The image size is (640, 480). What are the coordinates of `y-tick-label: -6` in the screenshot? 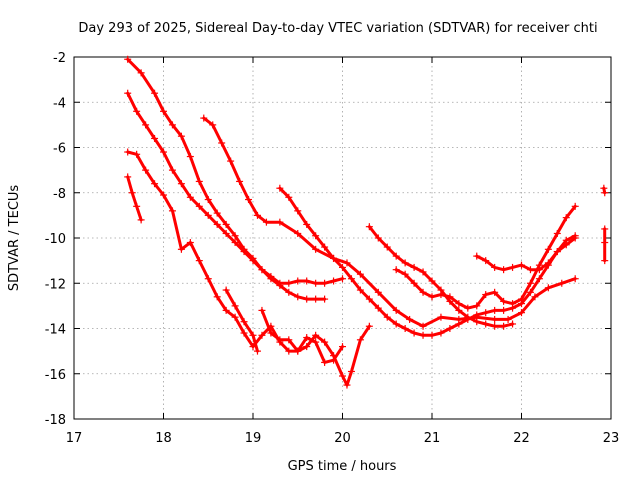 It's located at (59, 149).